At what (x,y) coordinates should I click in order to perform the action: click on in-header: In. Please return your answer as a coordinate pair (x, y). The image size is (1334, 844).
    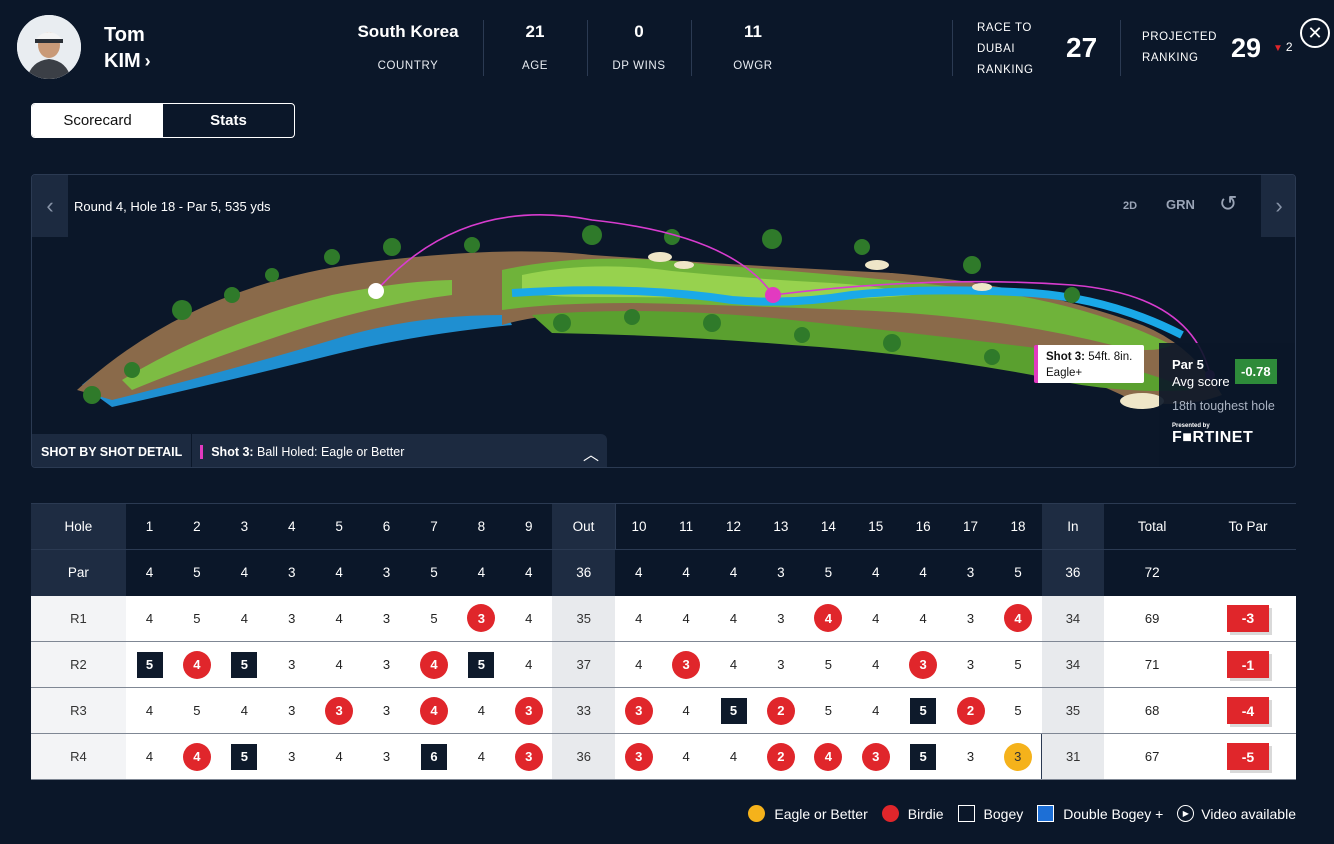
    Looking at the image, I should click on (1073, 526).